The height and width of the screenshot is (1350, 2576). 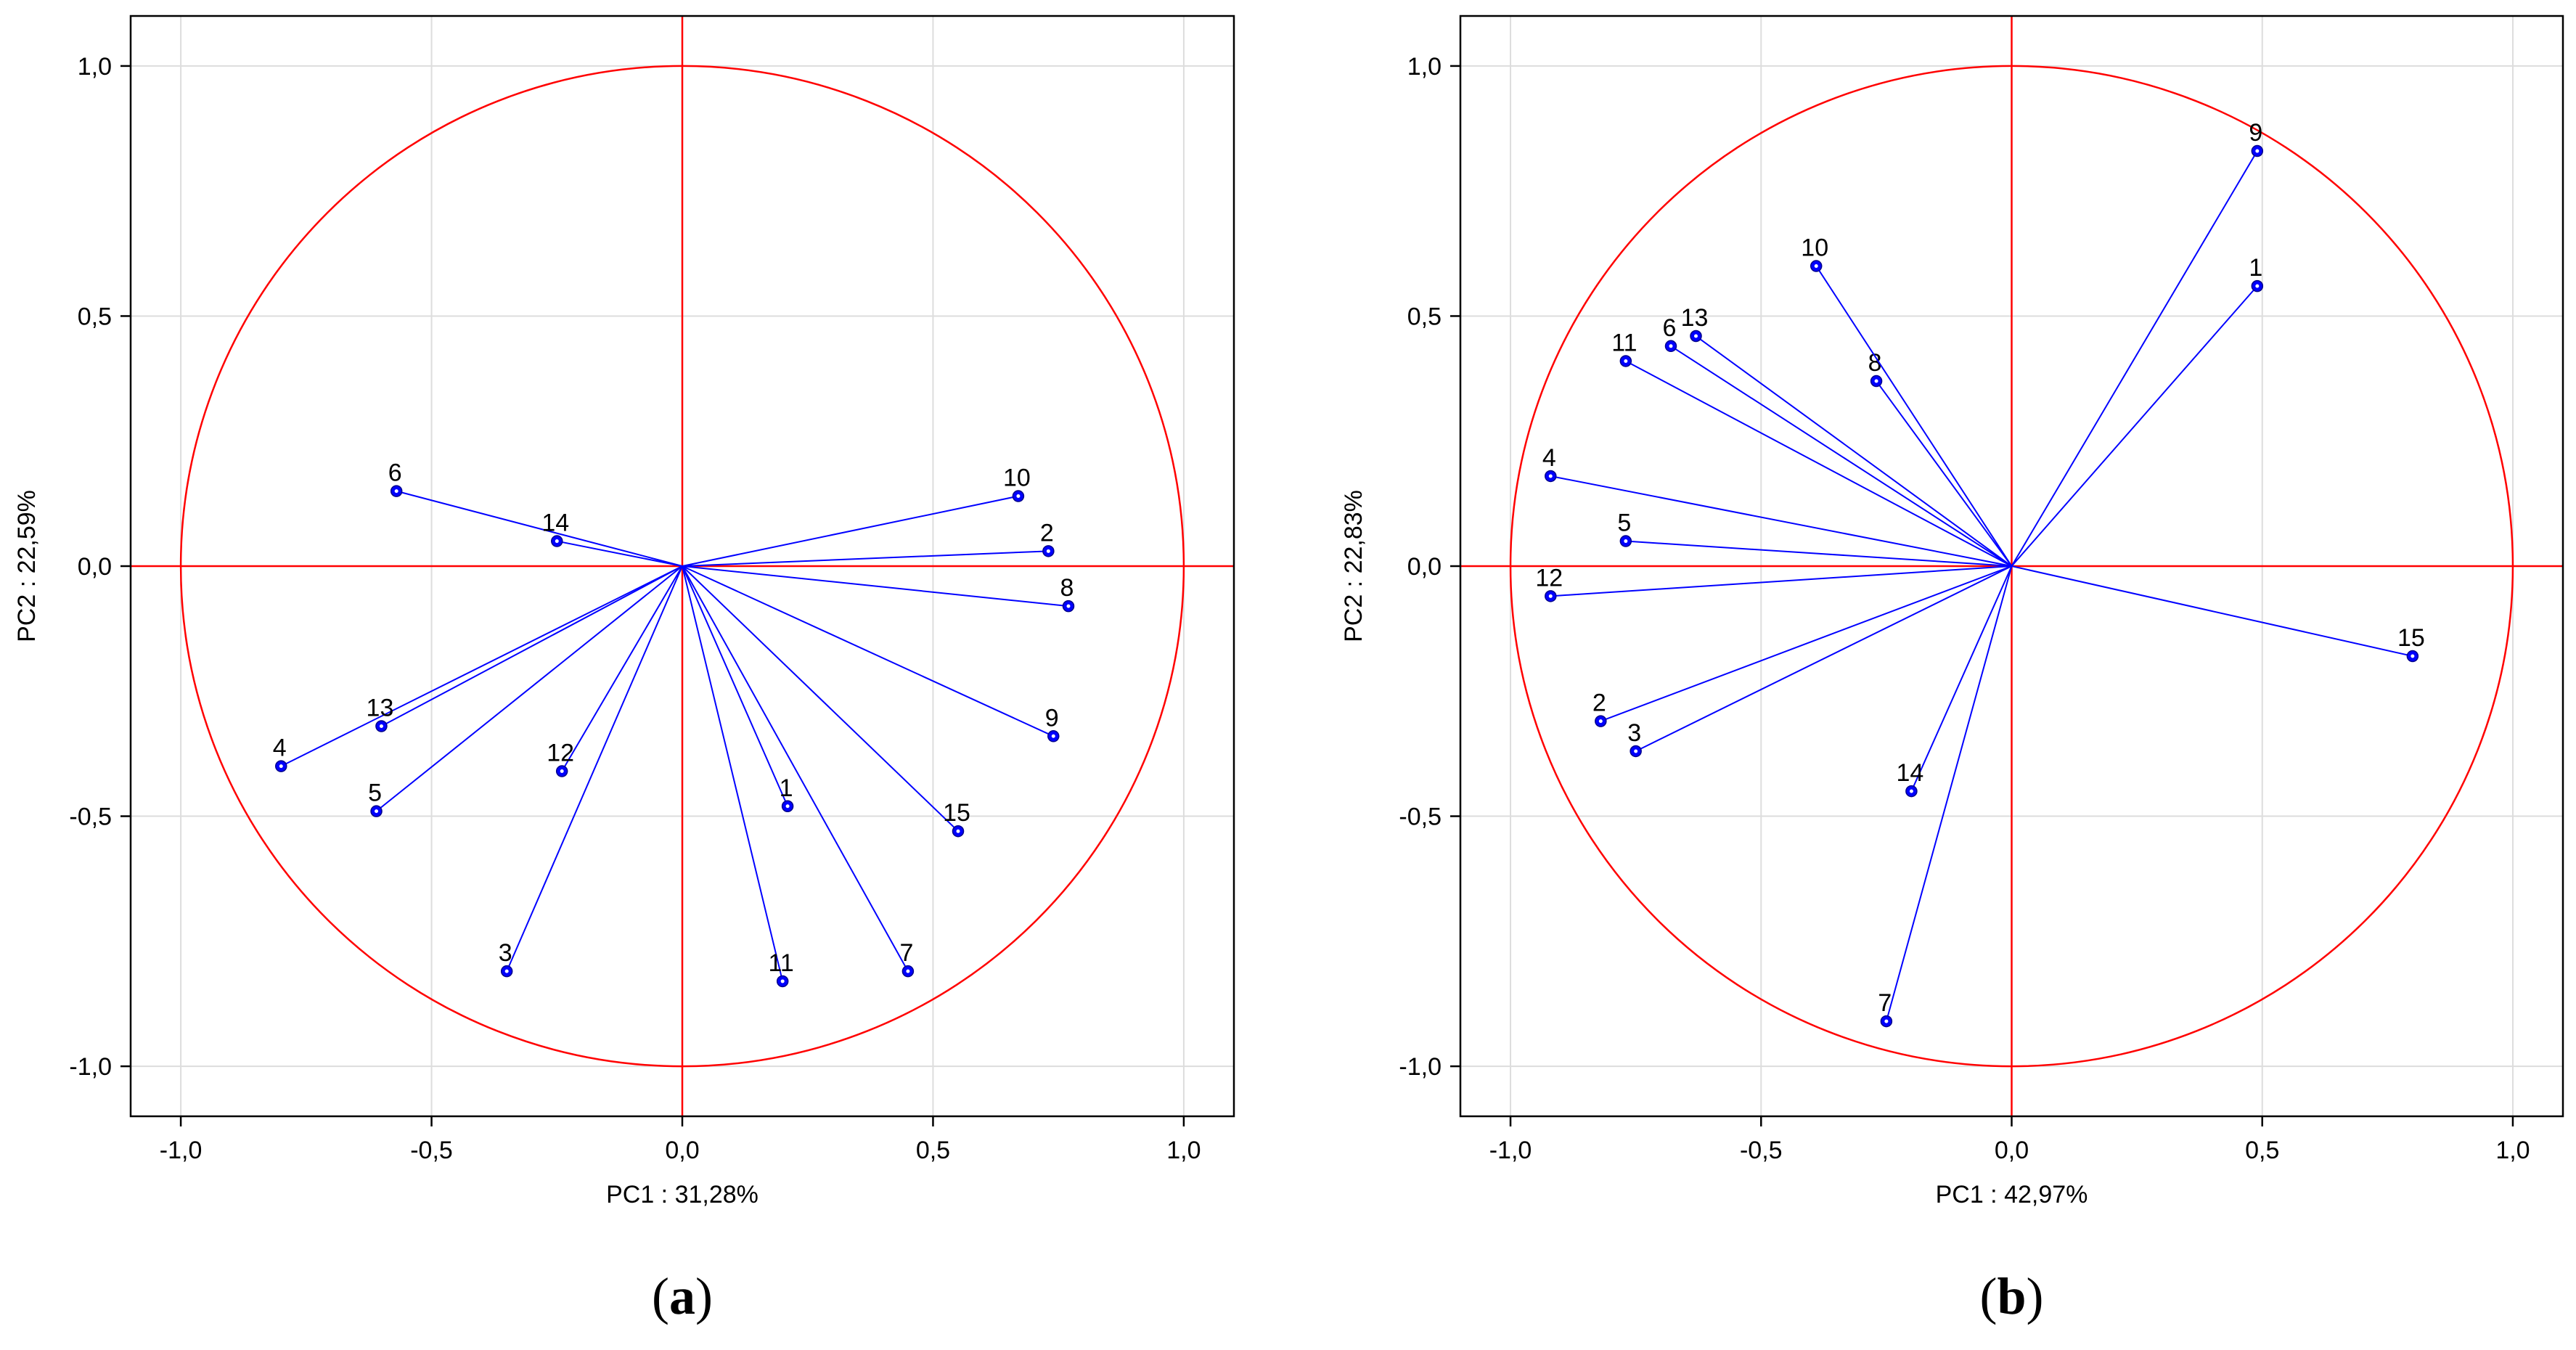 What do you see at coordinates (683, 1194) in the screenshot?
I see `x-axis-title: PC1 : 31,28%` at bounding box center [683, 1194].